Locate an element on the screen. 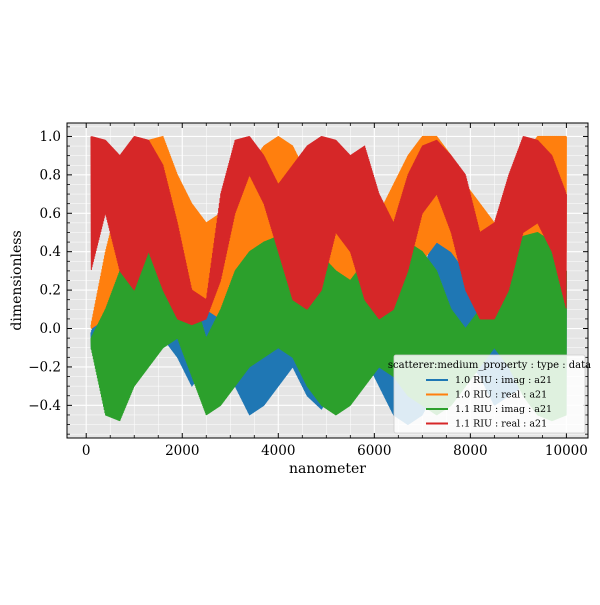 Image resolution: width=600 pixels, height=605 pixels. x-tick-label: 6000 is located at coordinates (374, 451).